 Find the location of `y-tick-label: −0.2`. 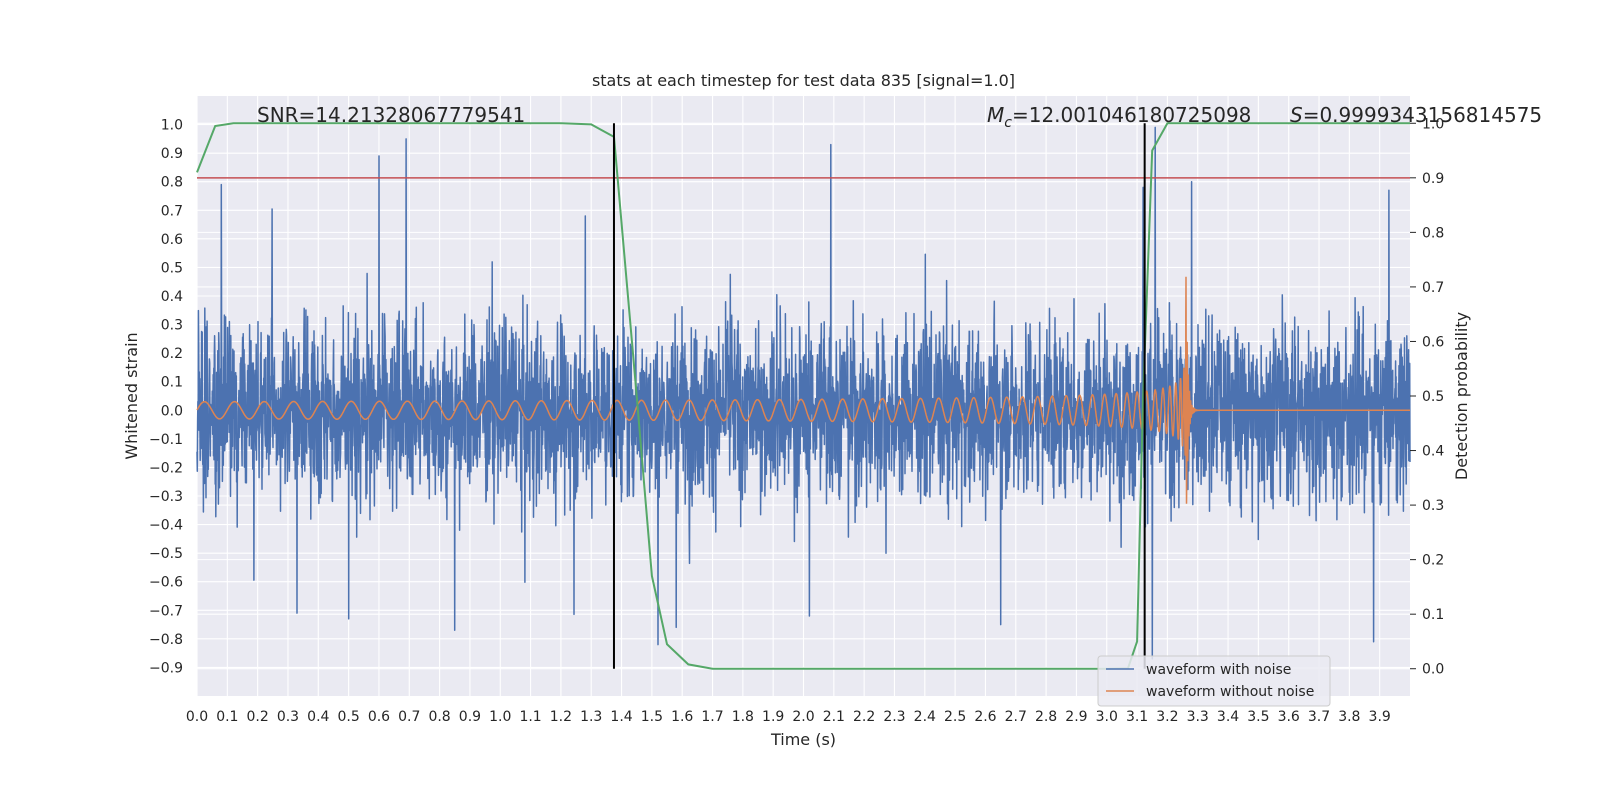

y-tick-label: −0.2 is located at coordinates (166, 468).